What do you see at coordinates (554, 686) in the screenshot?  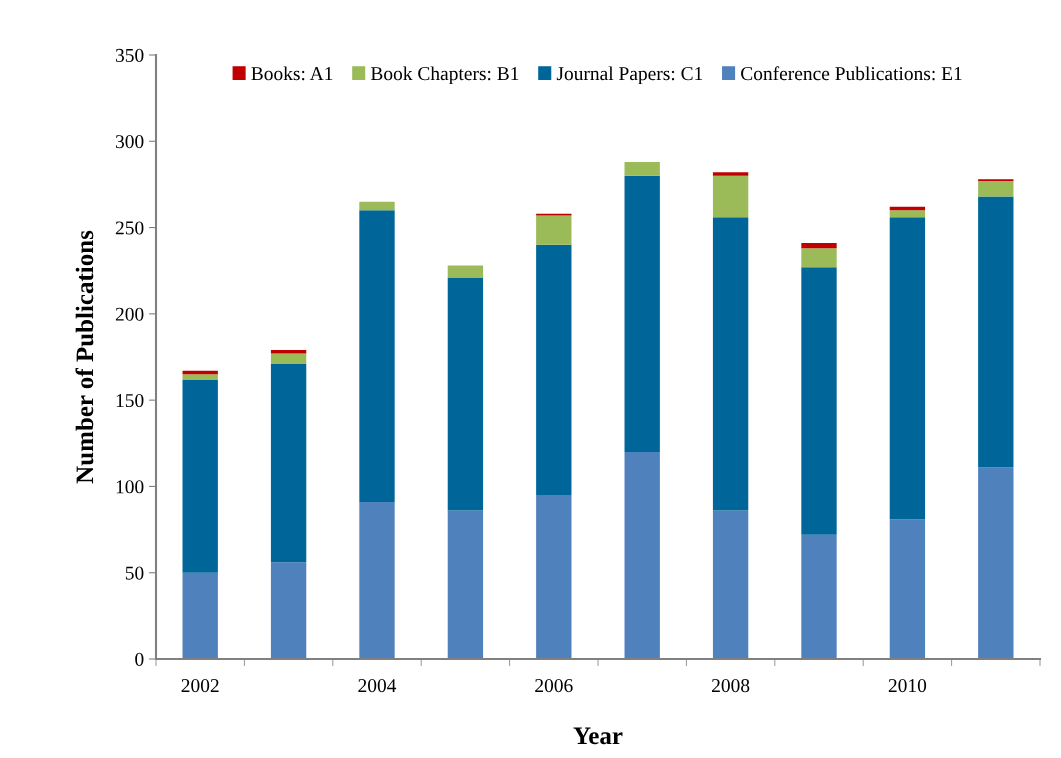 I see `x-tick-label: 2006` at bounding box center [554, 686].